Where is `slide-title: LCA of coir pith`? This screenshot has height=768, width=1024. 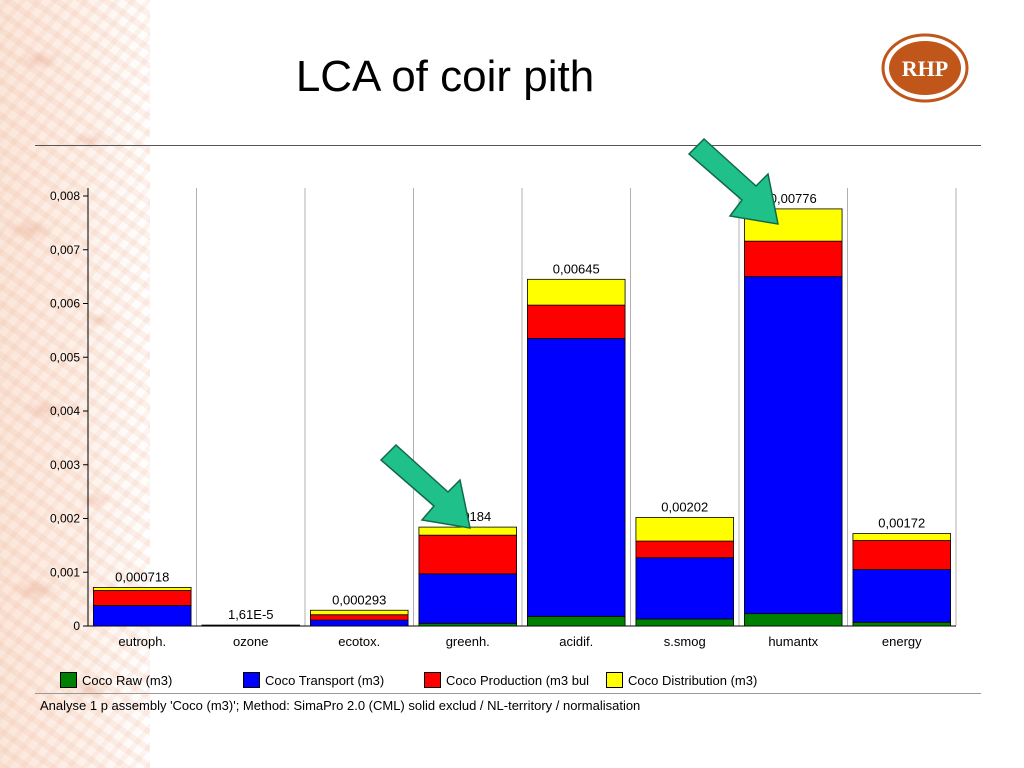
slide-title: LCA of coir pith is located at coordinates (445, 76).